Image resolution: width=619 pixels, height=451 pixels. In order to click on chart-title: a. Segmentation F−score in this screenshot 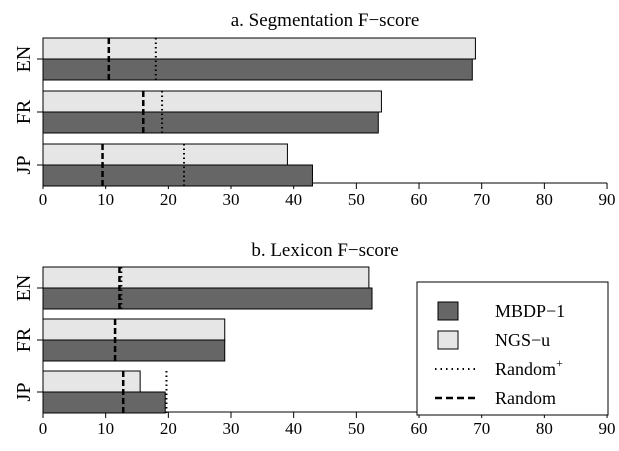, I will do `click(325, 20)`.